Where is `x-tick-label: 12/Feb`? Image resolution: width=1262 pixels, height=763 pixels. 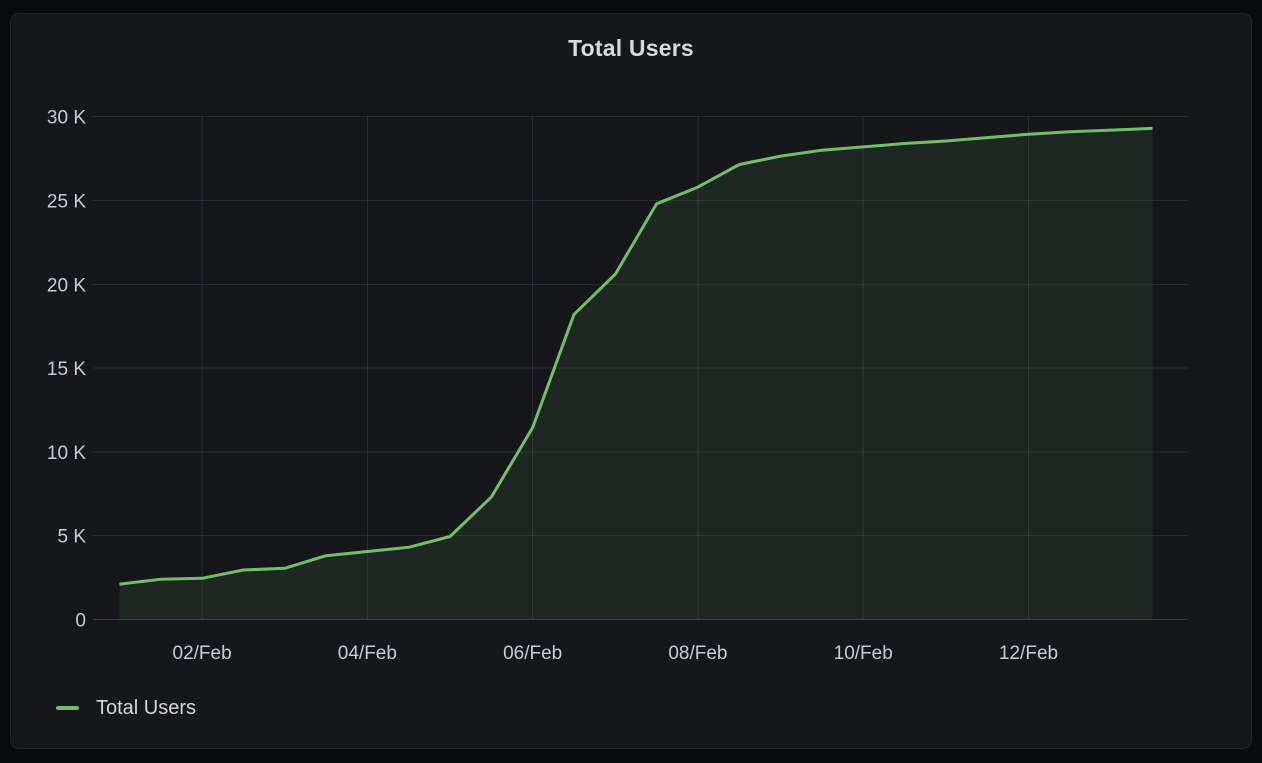 x-tick-label: 12/Feb is located at coordinates (1028, 653).